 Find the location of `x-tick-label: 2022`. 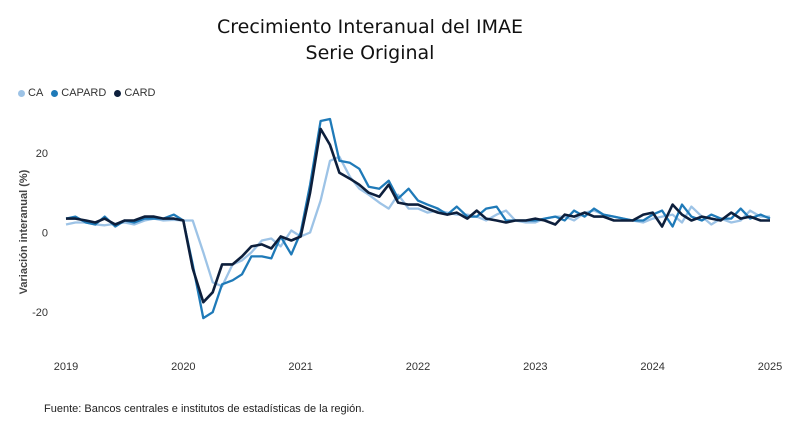

x-tick-label: 2022 is located at coordinates (418, 367).